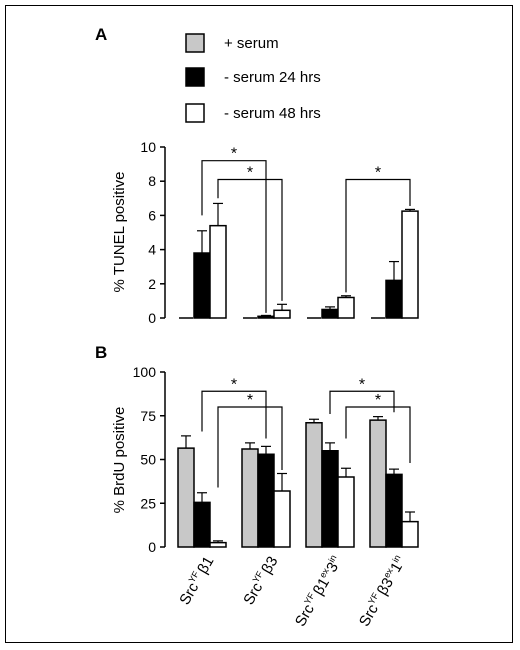 Image resolution: width=520 pixels, height=650 pixels. I want to click on y-tick-label: 6, so click(152, 215).